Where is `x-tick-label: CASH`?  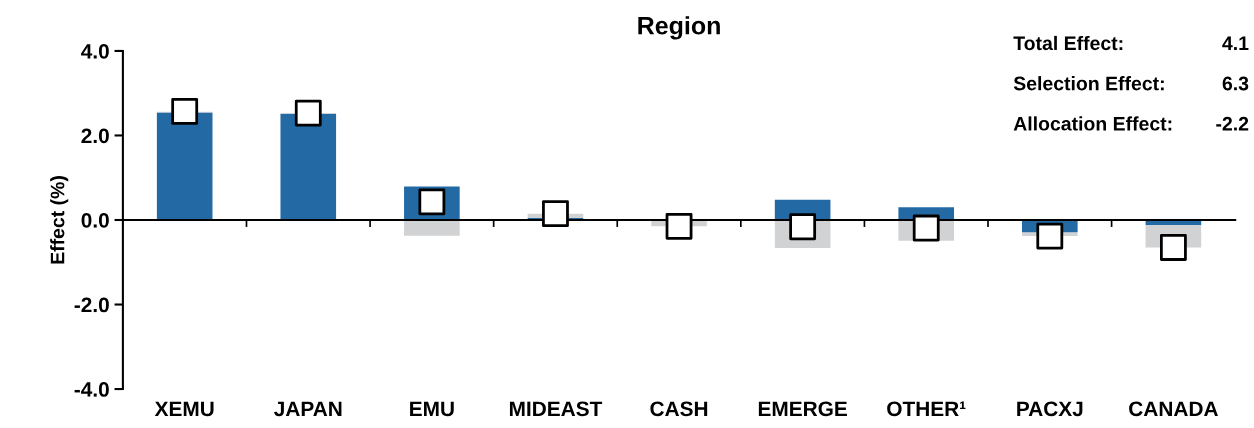
x-tick-label: CASH is located at coordinates (679, 409).